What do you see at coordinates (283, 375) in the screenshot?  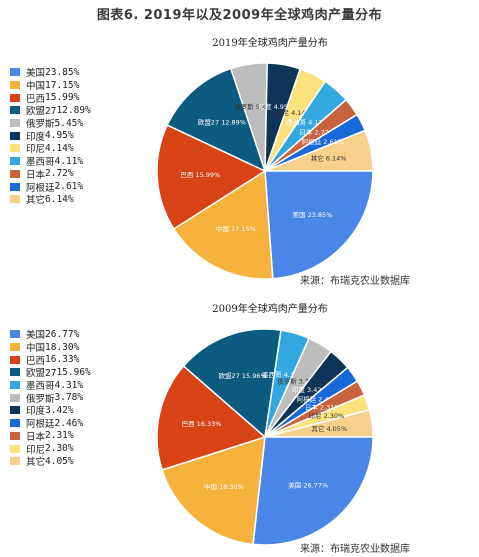 I see `slice-data-label: 墨西哥 4.31%` at bounding box center [283, 375].